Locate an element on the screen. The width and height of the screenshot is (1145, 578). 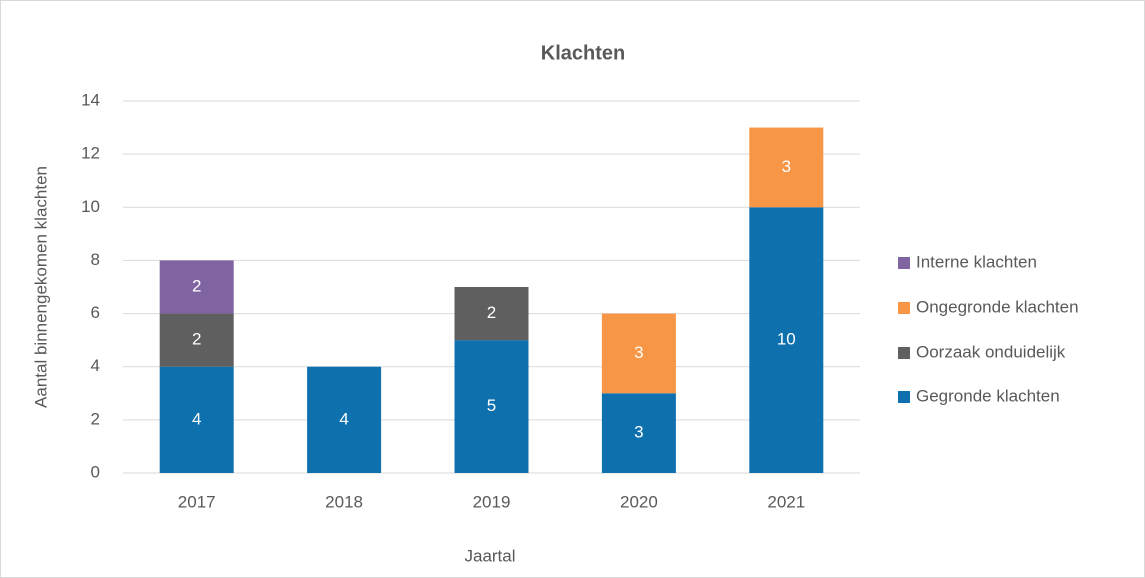
legend-label: Ongegronde klachten is located at coordinates (997, 306).